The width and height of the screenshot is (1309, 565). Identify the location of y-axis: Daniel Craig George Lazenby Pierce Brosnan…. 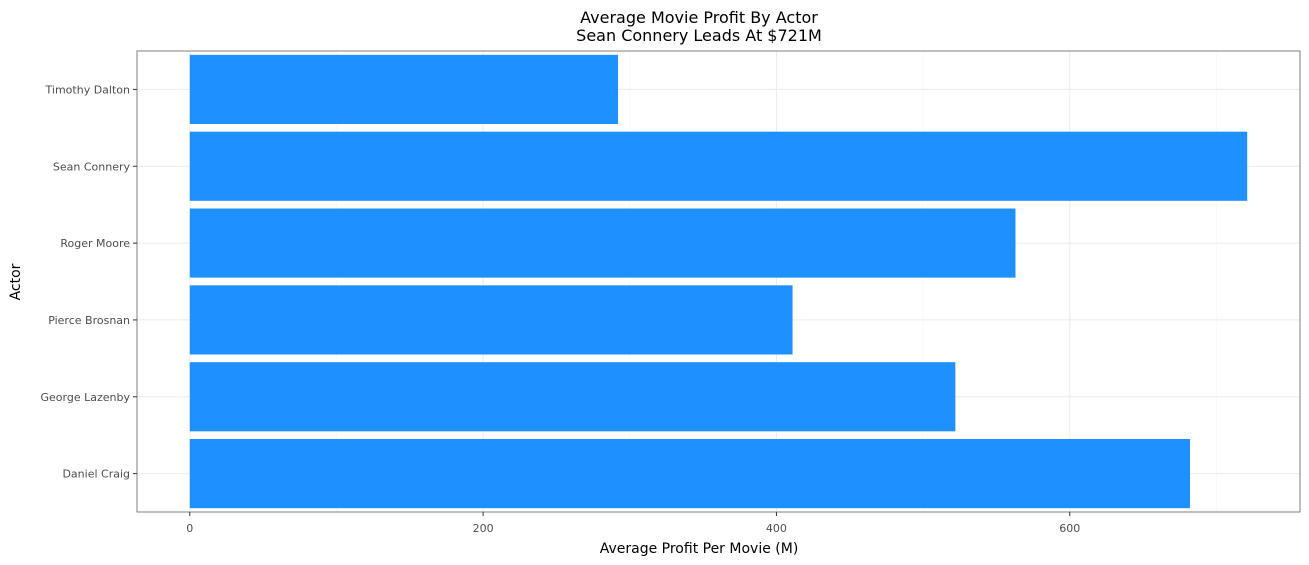
(89, 282).